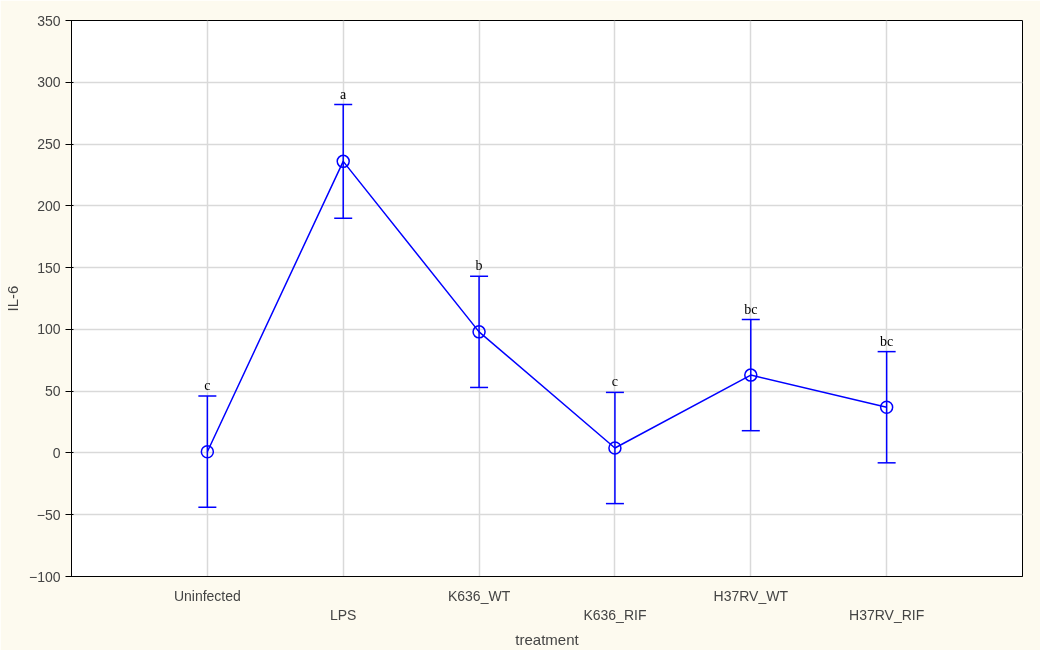  I want to click on x-axis-title: treatment, so click(547, 639).